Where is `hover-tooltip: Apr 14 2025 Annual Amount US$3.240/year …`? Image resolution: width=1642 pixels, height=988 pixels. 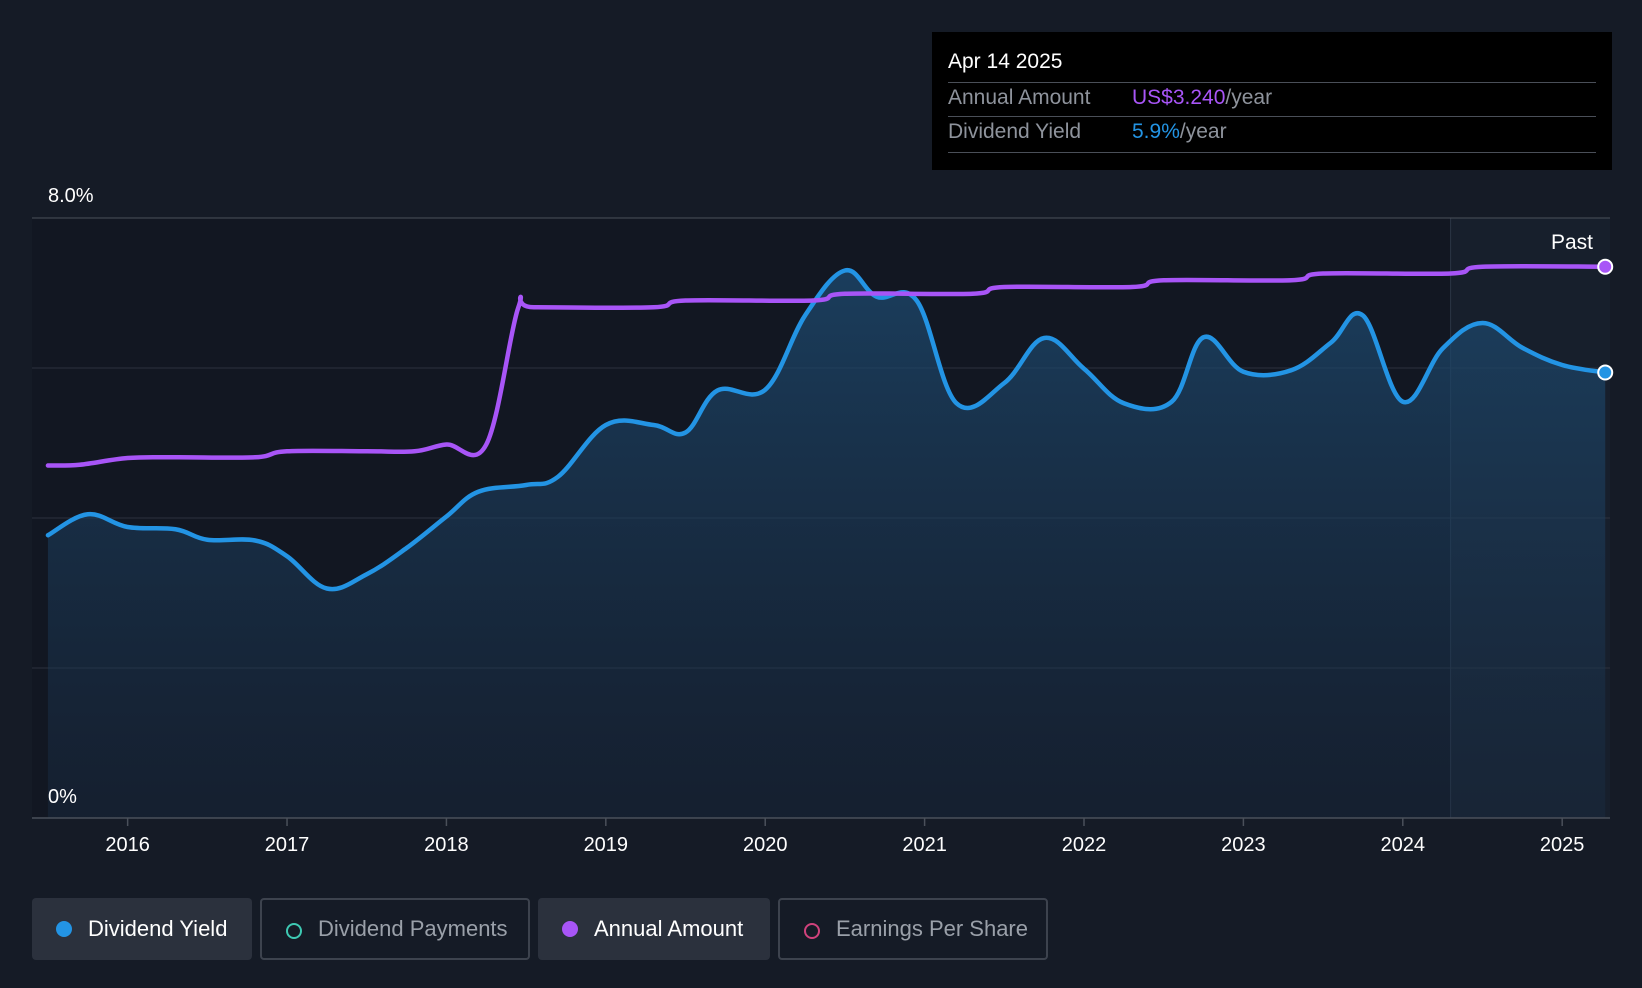
hover-tooltip: Apr 14 2025 Annual Amount US$3.240/year … is located at coordinates (1272, 101).